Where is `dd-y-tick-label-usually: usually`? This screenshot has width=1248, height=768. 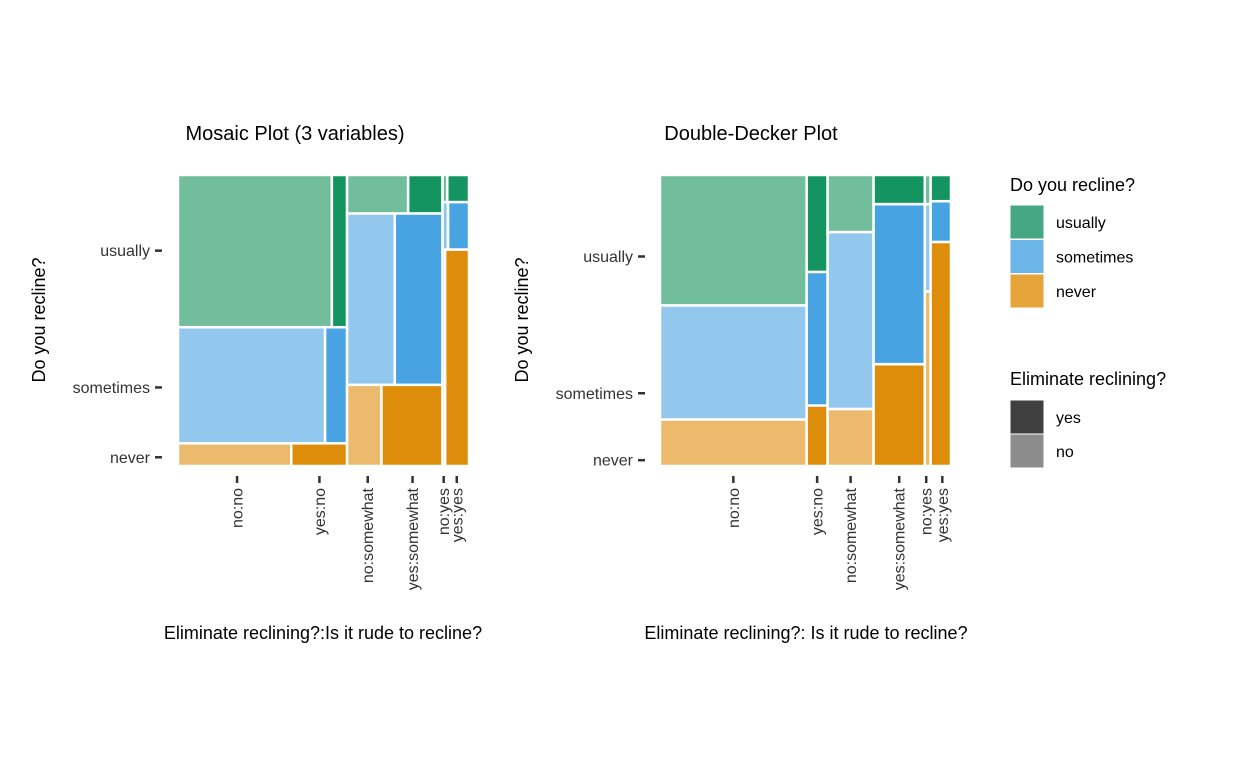 dd-y-tick-label-usually: usually is located at coordinates (608, 257).